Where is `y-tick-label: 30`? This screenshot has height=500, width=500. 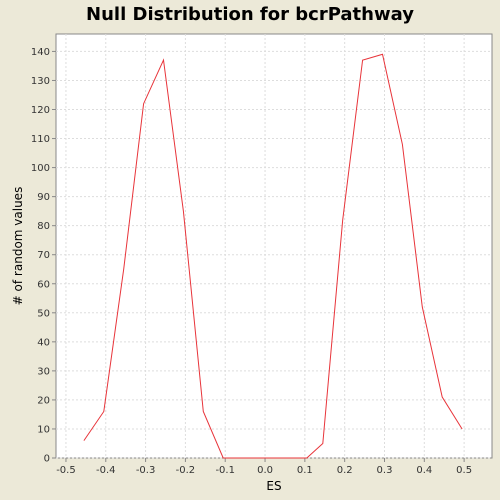 y-tick-label: 30 is located at coordinates (43, 371).